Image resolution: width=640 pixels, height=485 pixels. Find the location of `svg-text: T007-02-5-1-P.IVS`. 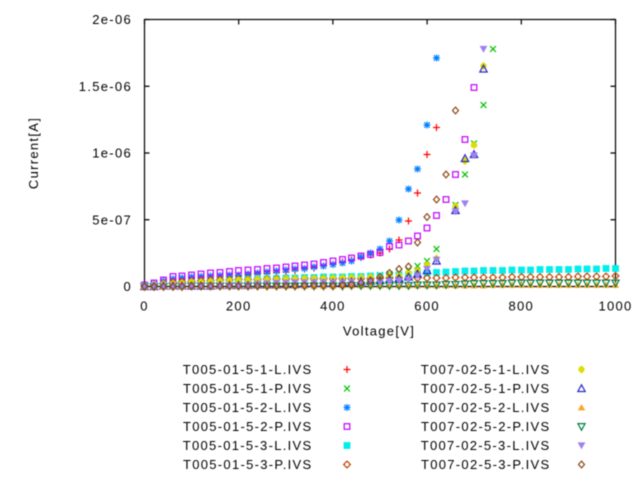

svg-text: T007-02-5-1-P.IVS is located at coordinates (486, 388).